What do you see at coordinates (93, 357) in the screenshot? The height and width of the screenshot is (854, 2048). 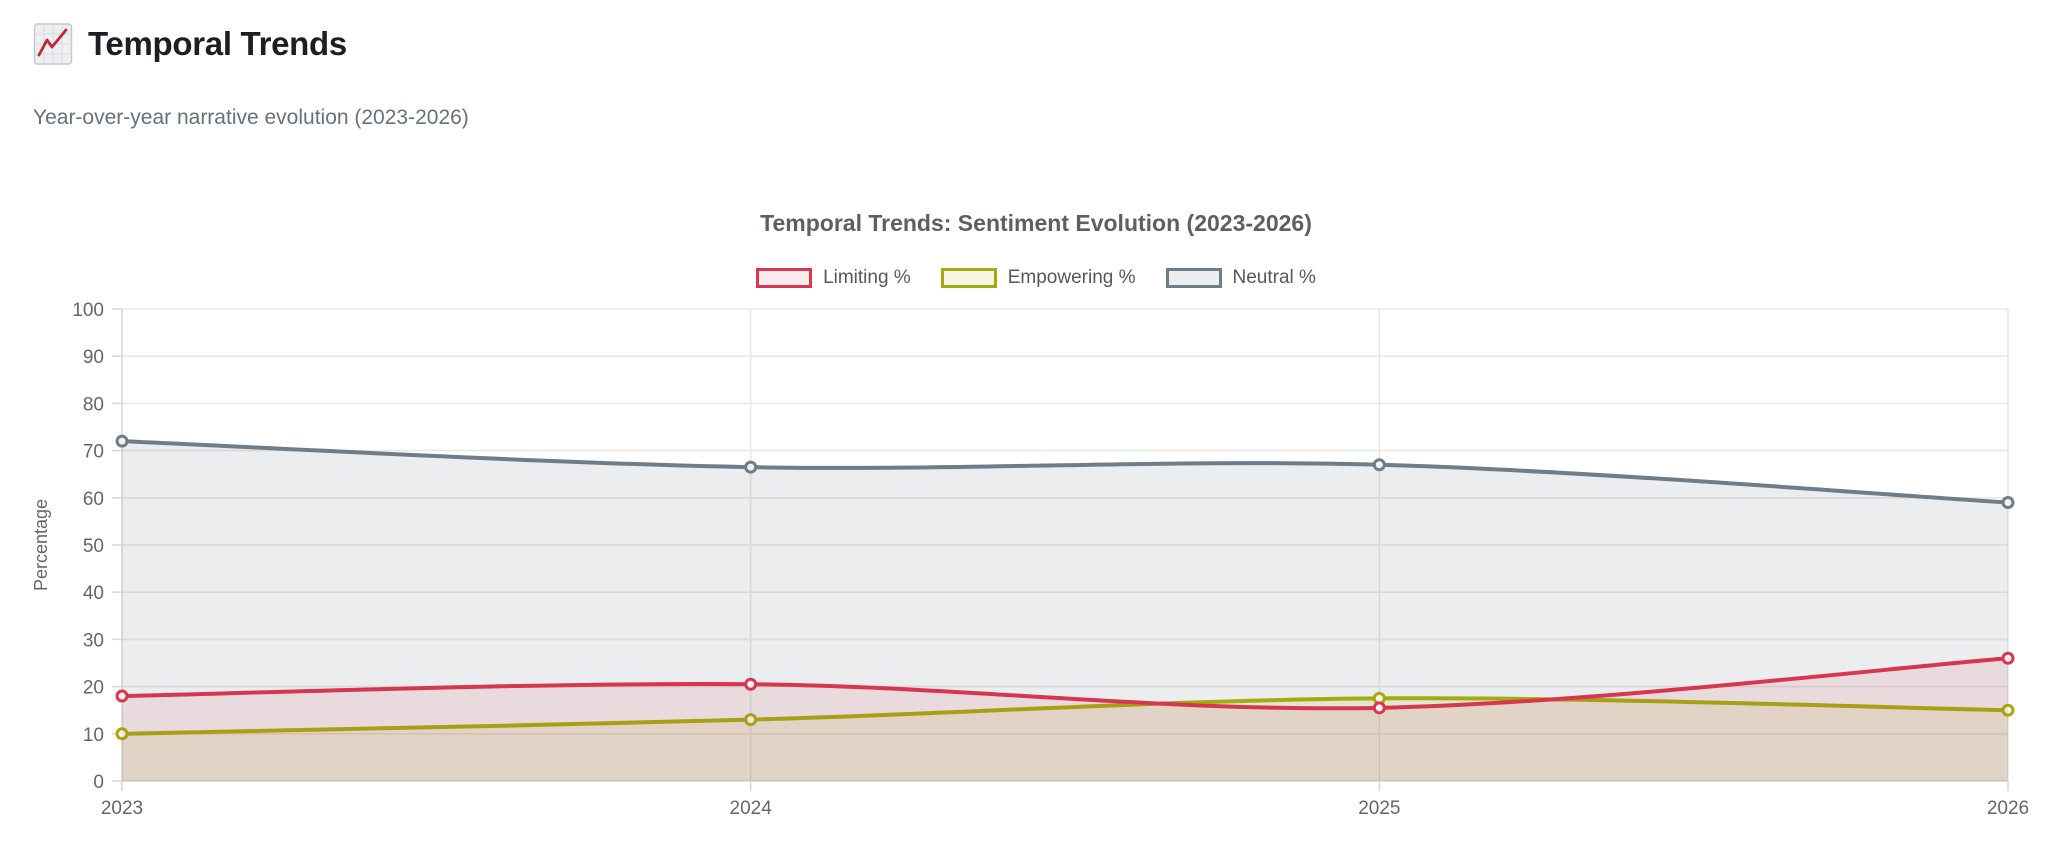 I see `y-tick-label: 90` at bounding box center [93, 357].